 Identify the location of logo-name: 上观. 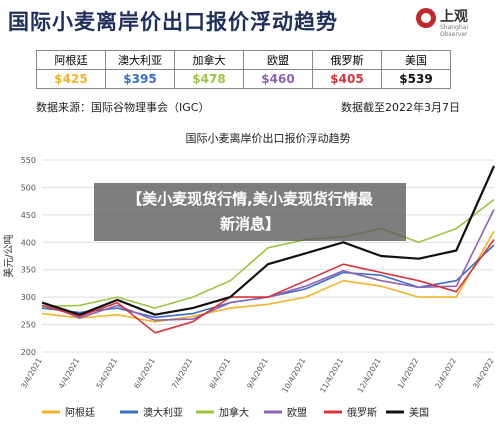
(454, 17).